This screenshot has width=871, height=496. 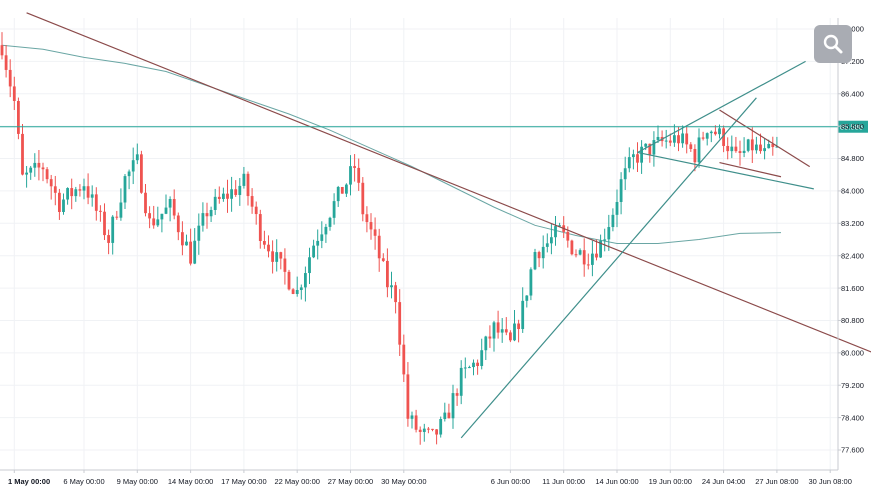 I want to click on trendline-pennant-lower, so click(x=750, y=170).